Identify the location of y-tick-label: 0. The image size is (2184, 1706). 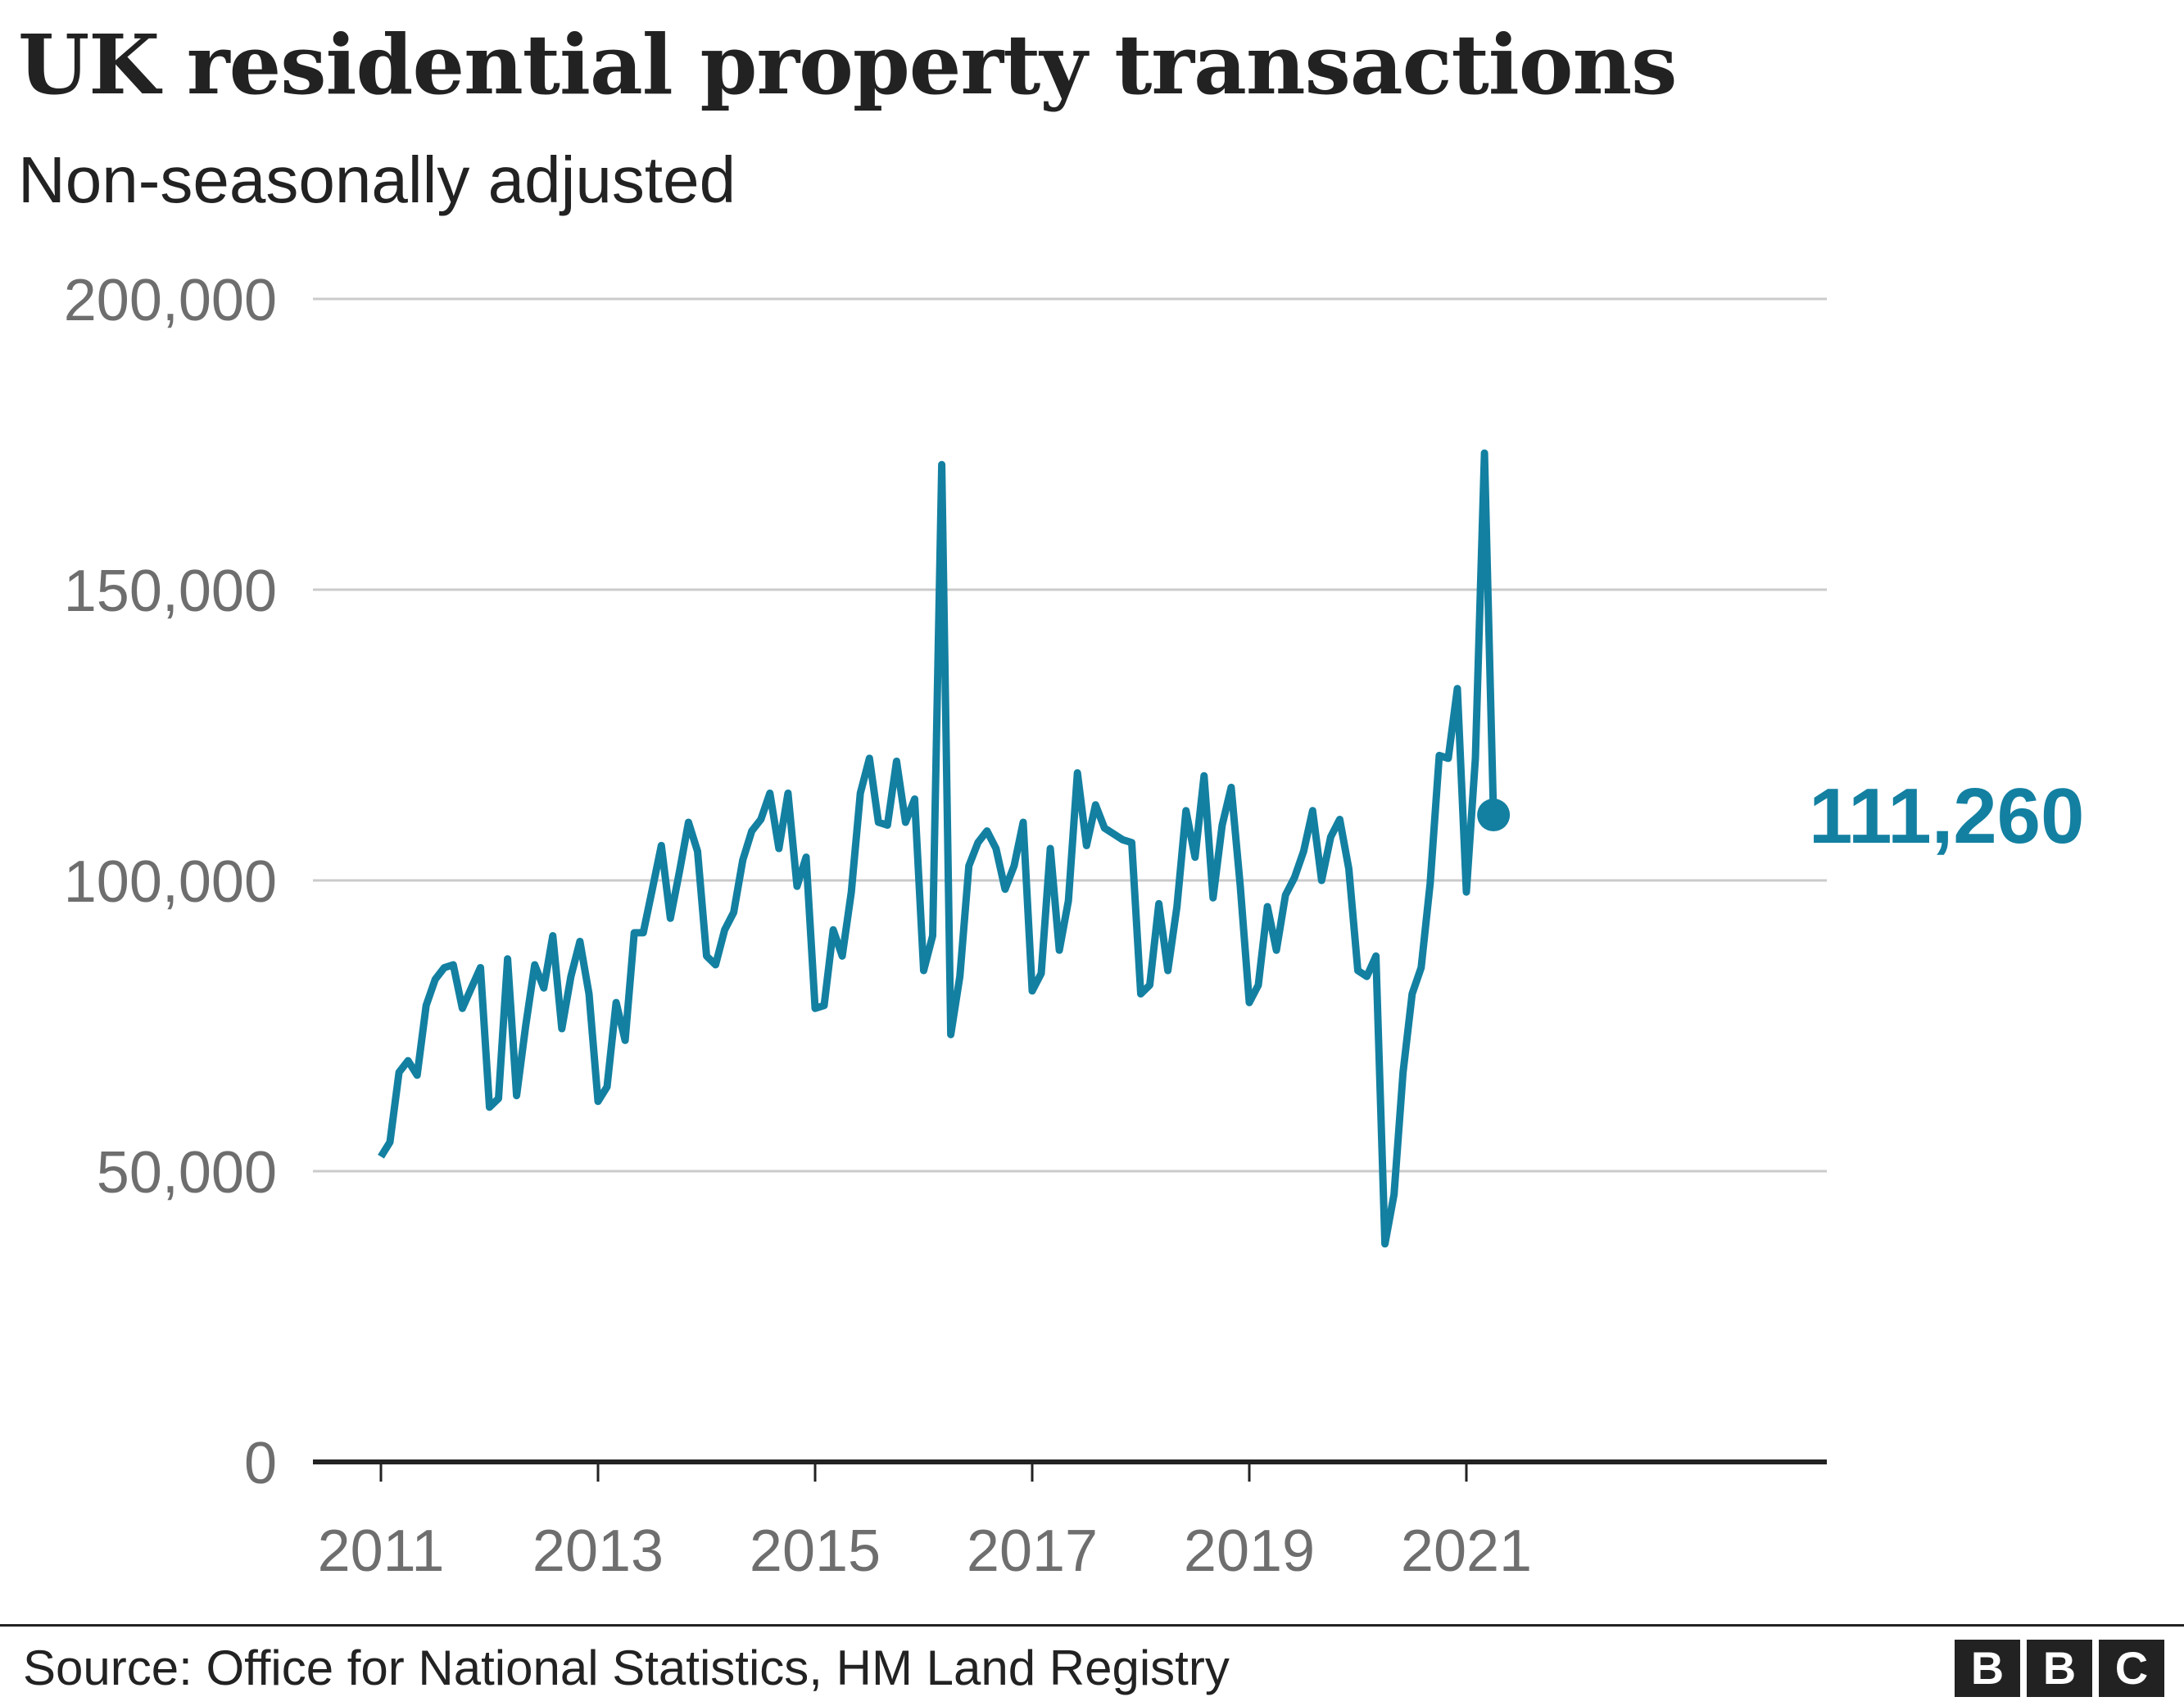
(260, 1463).